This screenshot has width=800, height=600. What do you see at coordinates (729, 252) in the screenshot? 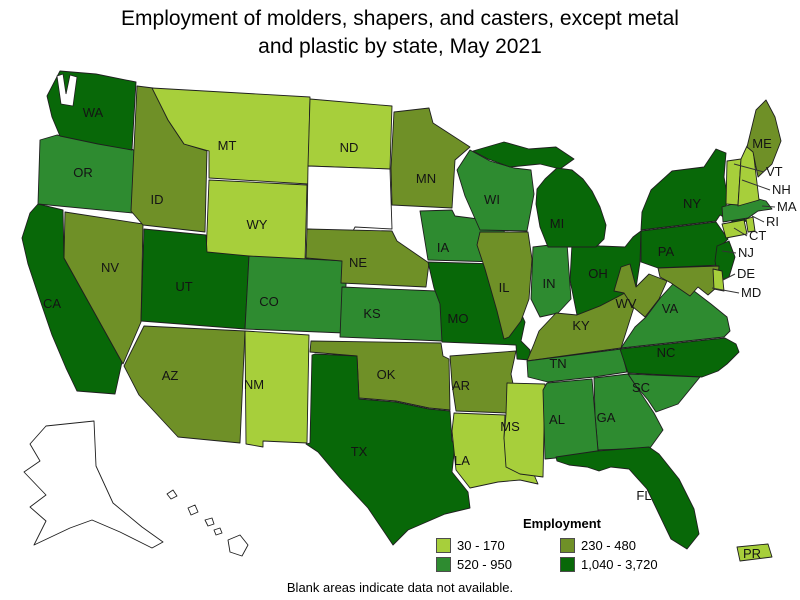
I see `leader-line-NJ` at bounding box center [729, 252].